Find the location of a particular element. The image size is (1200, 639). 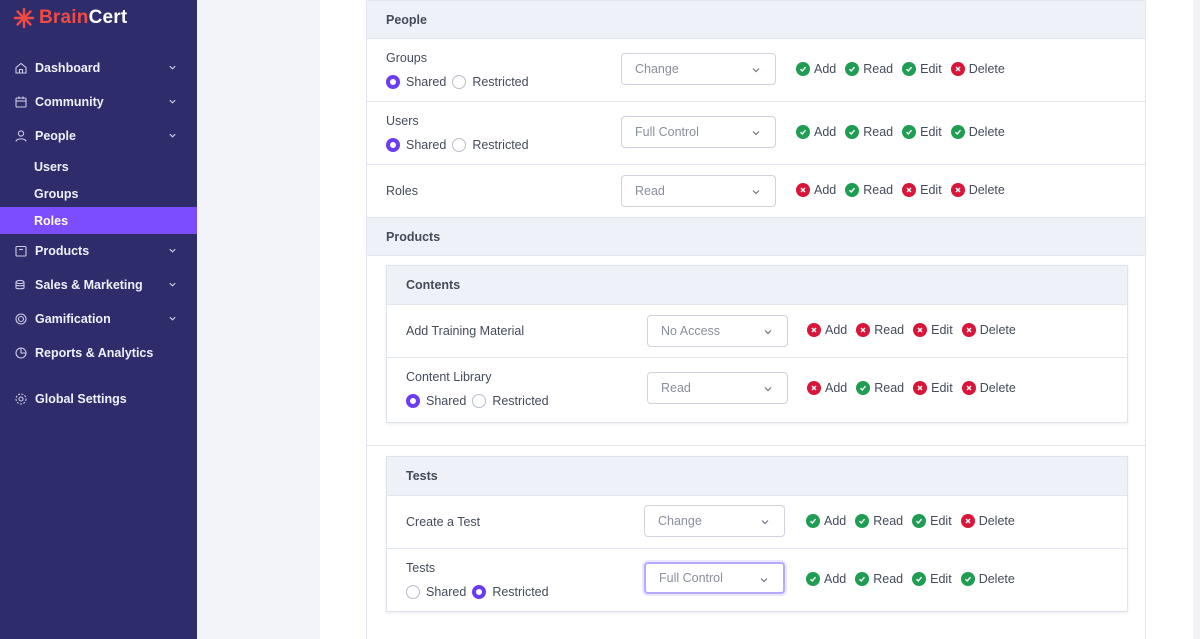

sidebar-item-groups: Groups is located at coordinates (56, 193).